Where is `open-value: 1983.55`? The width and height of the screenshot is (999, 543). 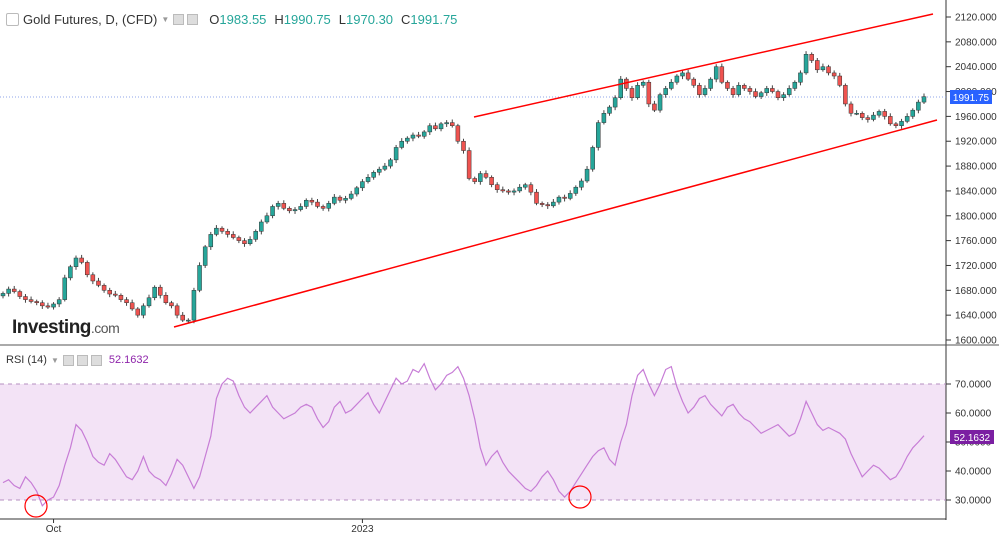
open-value: 1983.55 is located at coordinates (243, 19).